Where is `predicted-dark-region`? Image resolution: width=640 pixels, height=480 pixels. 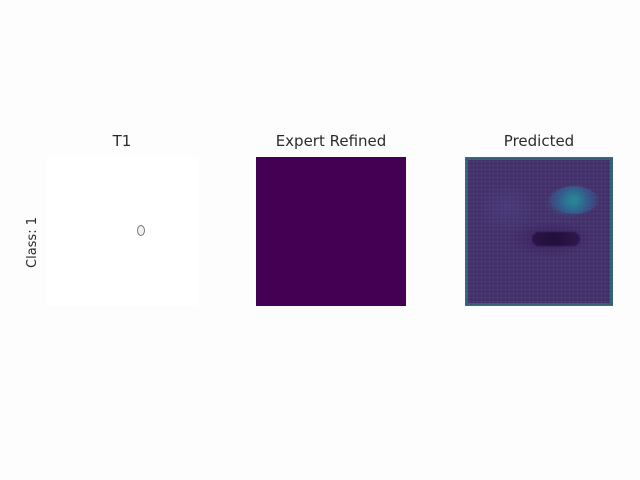 predicted-dark-region is located at coordinates (556, 239).